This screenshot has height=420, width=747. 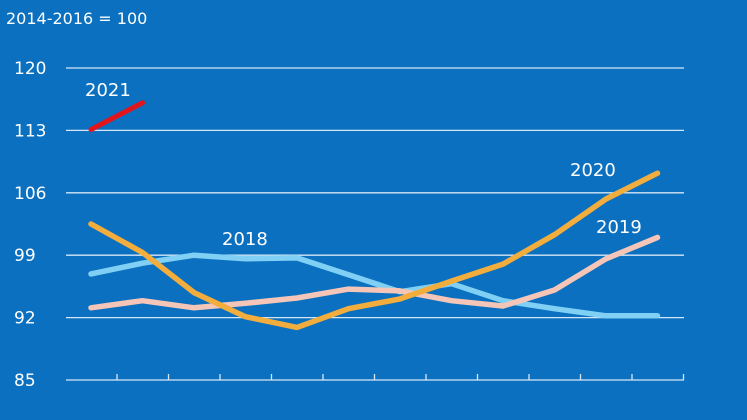 I want to click on x-axis-ticks, so click(x=400, y=377).